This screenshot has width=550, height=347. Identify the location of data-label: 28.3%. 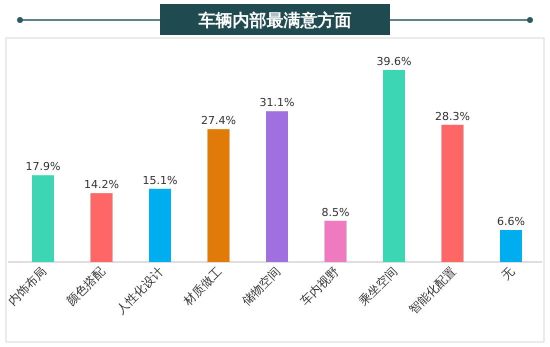
(452, 116).